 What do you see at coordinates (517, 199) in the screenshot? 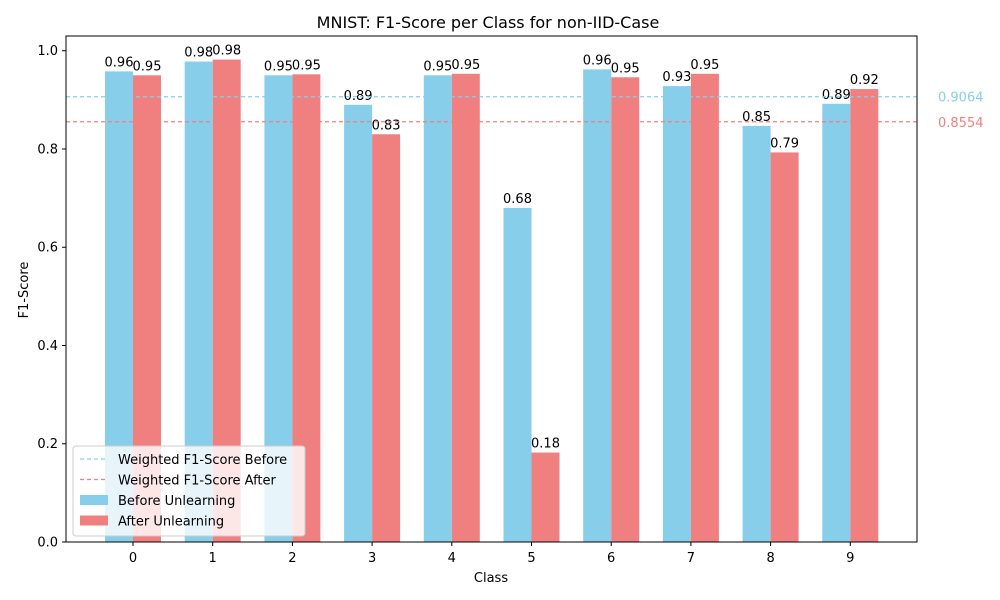
I see `value-label-before-class-5: 0.68` at bounding box center [517, 199].